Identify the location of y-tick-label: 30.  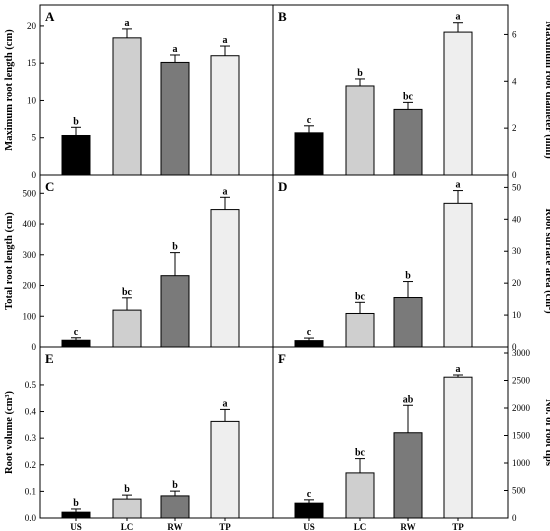
(517, 251).